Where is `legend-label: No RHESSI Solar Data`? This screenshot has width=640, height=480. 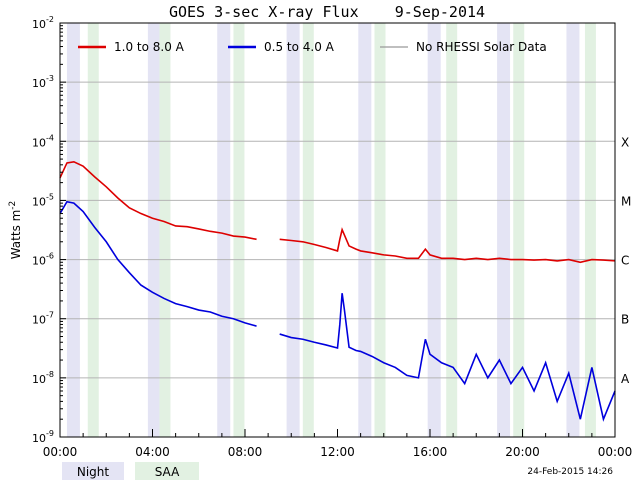
legend-label: No RHESSI Solar Data is located at coordinates (481, 47).